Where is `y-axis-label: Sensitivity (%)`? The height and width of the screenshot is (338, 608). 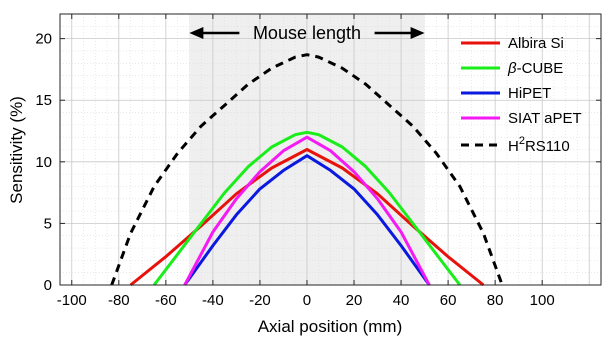
y-axis-label: Sensitivity (%) is located at coordinates (16, 150).